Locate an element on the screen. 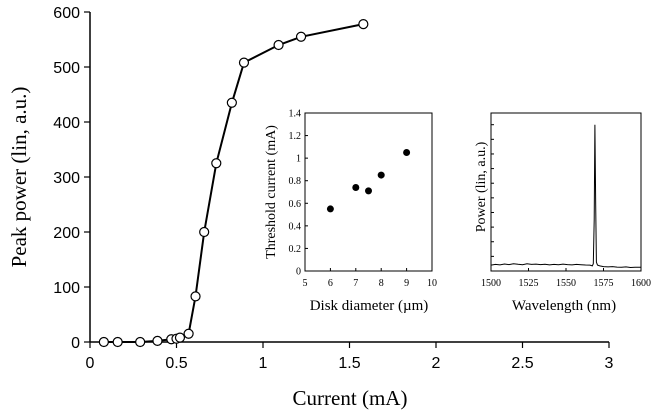 The width and height of the screenshot is (667, 417). main-y-tick-label: 400 is located at coordinates (66, 123).